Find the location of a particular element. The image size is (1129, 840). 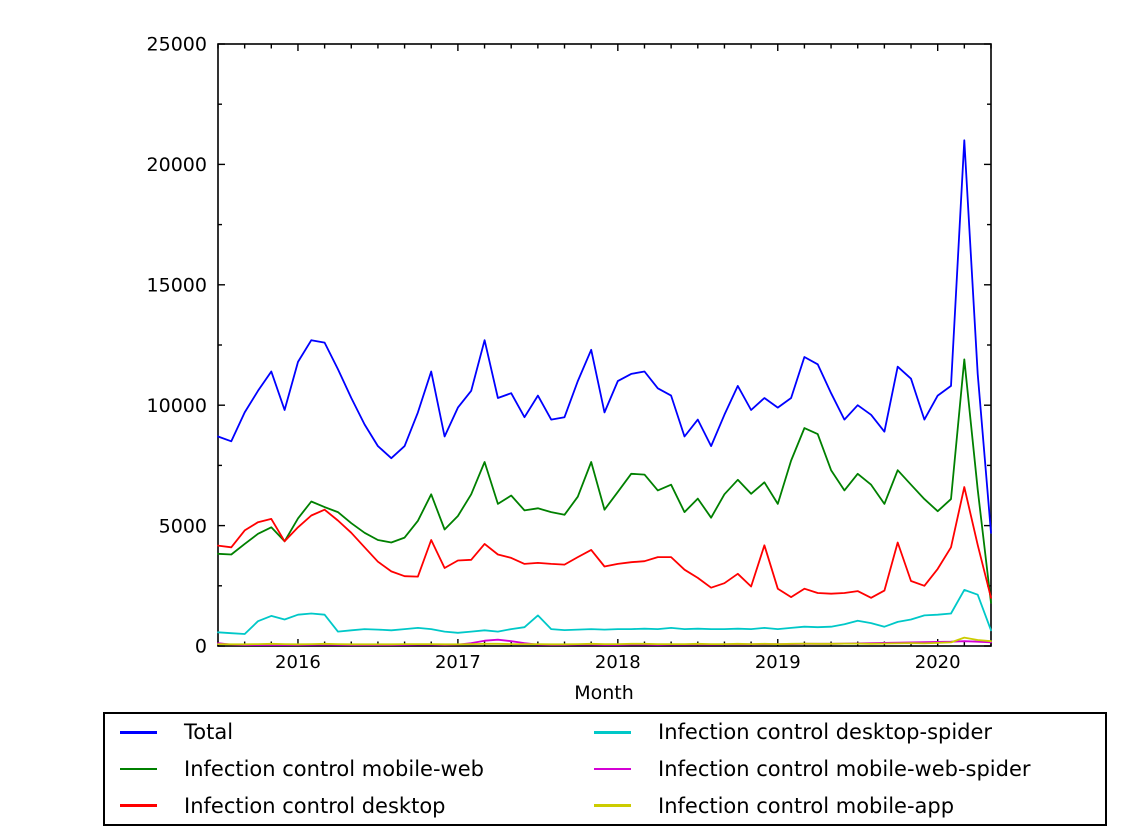

legend-item-desktop-spider: Infection control desktop-spider is located at coordinates (842, 732).